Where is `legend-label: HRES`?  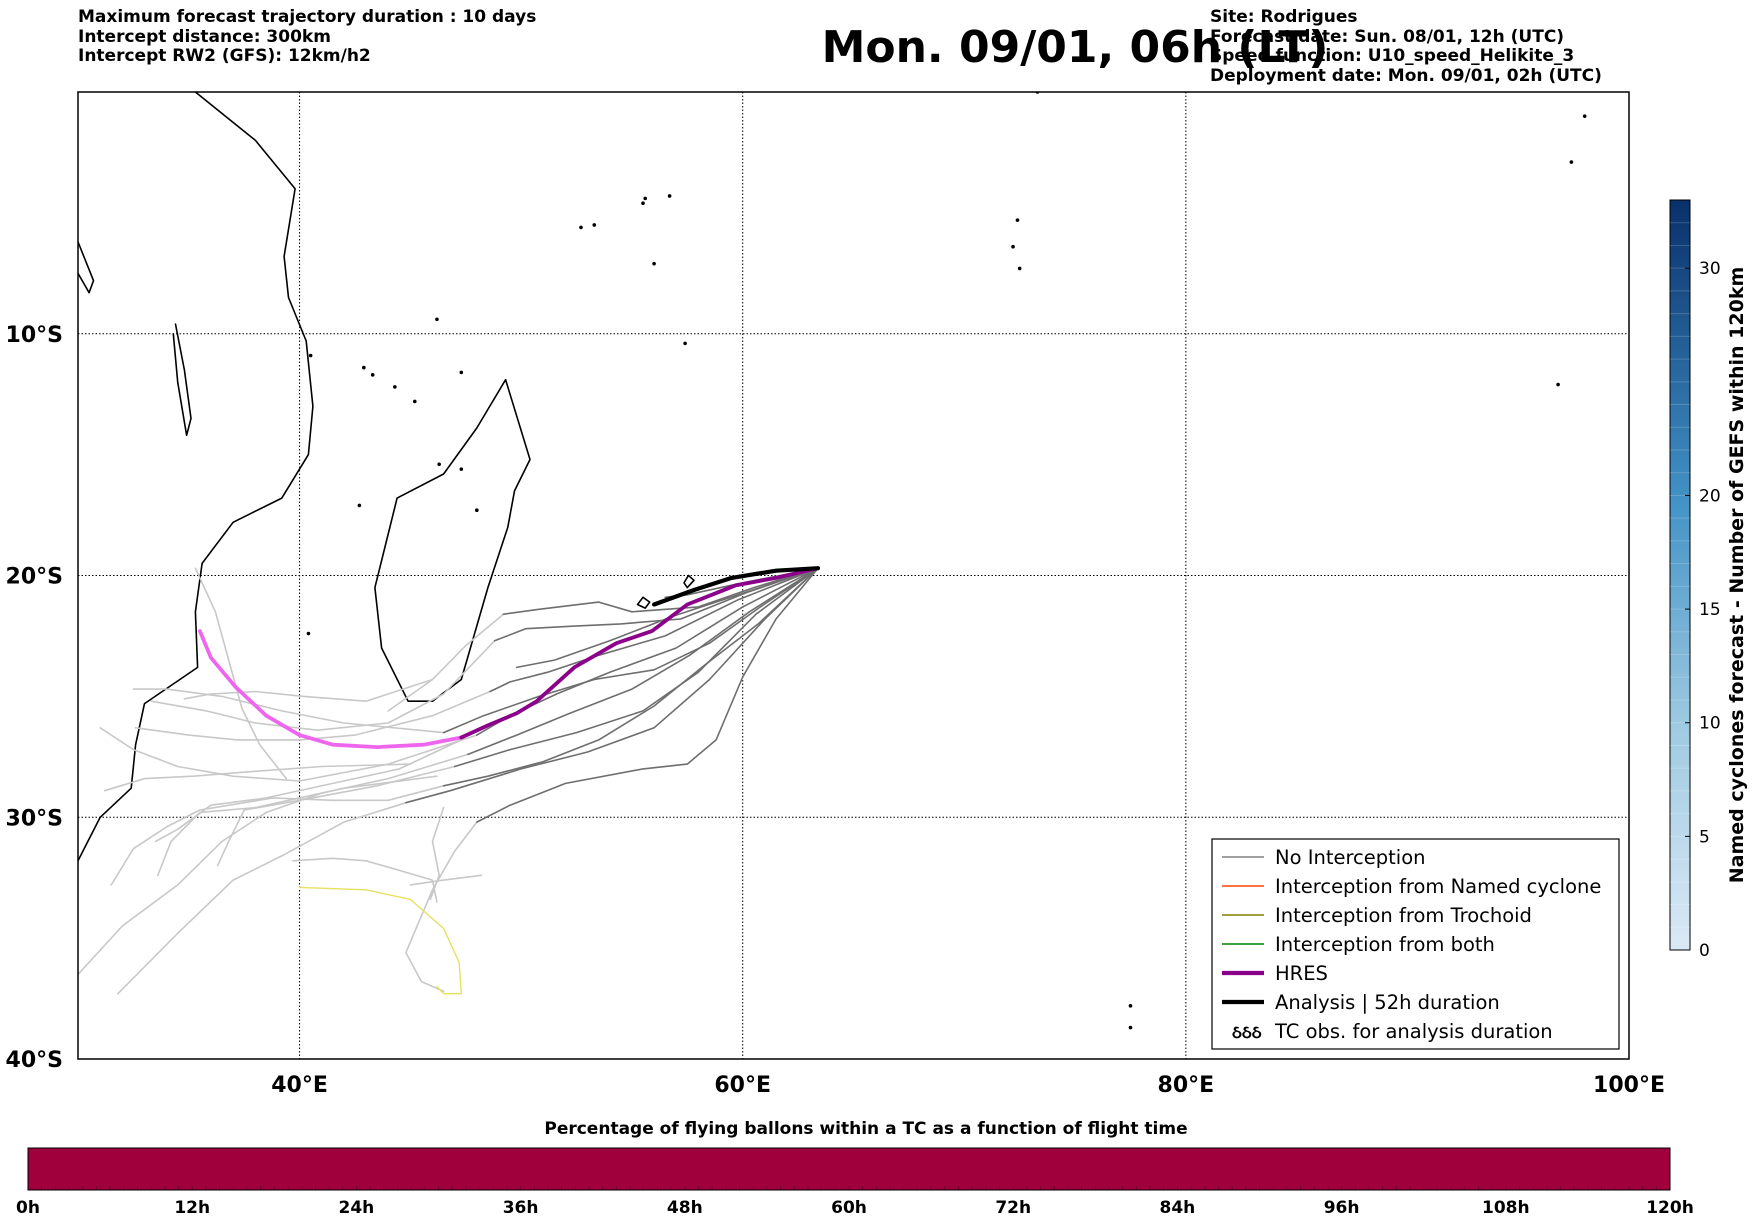 legend-label: HRES is located at coordinates (1301, 973).